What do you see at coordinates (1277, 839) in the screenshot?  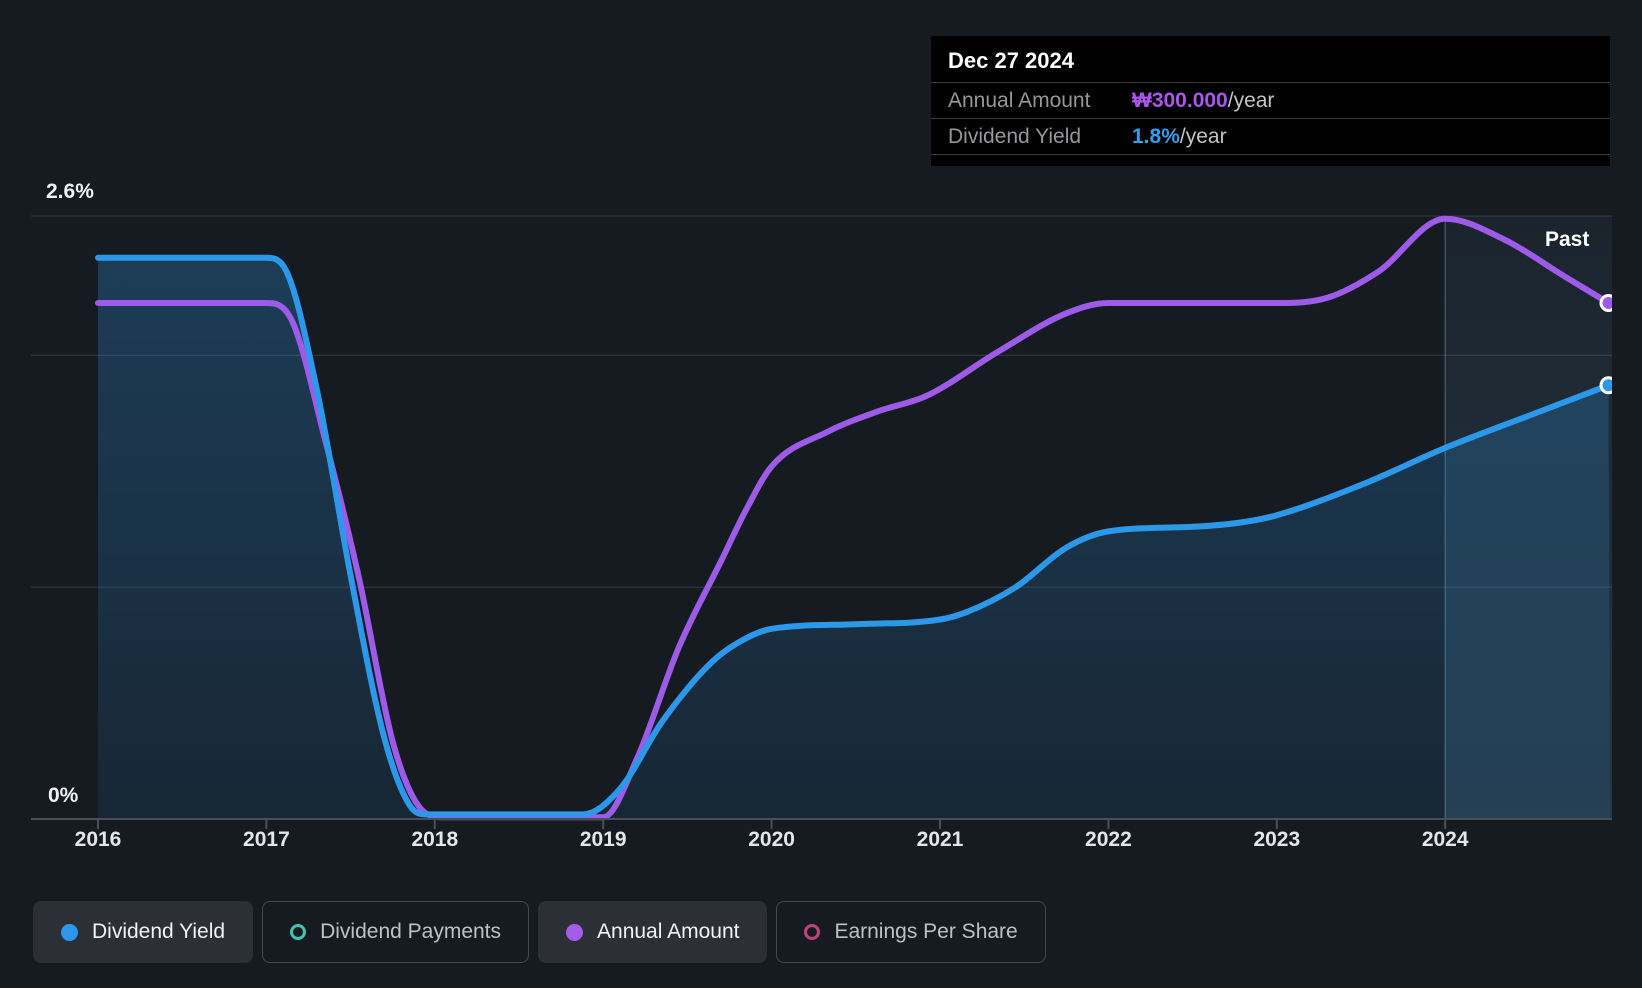 I see `x-tick-label: 2023` at bounding box center [1277, 839].